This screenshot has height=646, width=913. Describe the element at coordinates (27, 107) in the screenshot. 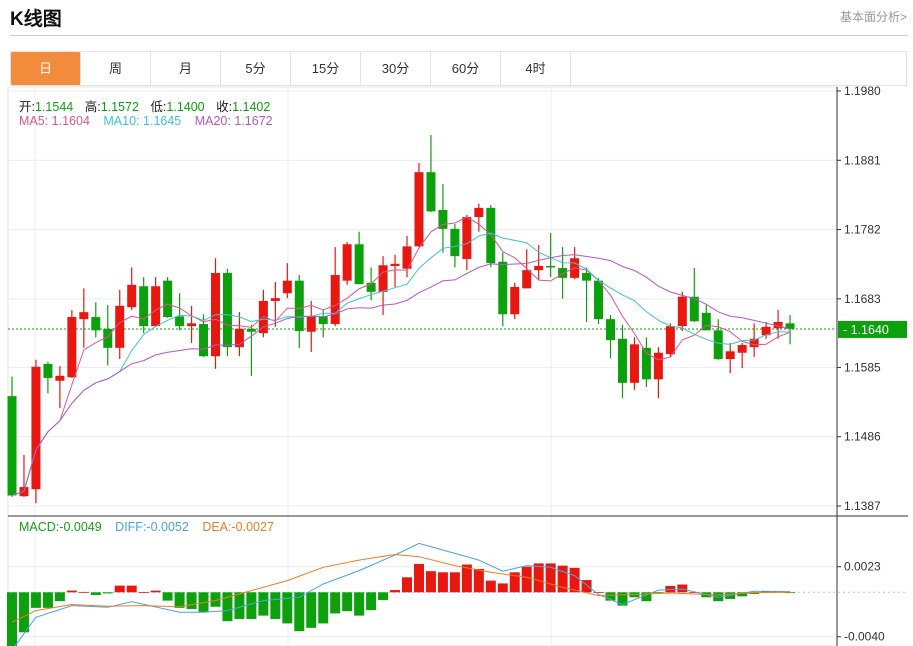

I see `open-label: 开:` at that location.